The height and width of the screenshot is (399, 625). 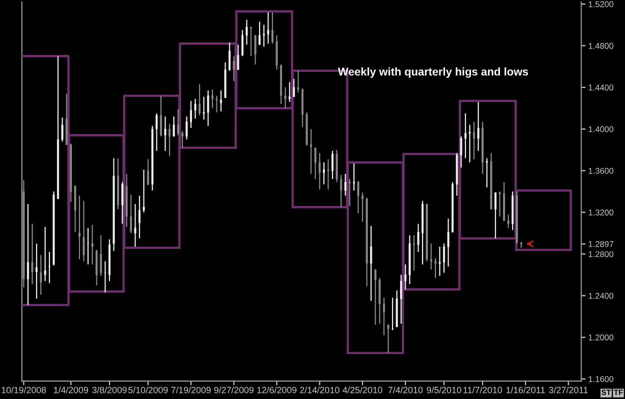 I want to click on y-tick-label: 1.2897, so click(x=601, y=244).